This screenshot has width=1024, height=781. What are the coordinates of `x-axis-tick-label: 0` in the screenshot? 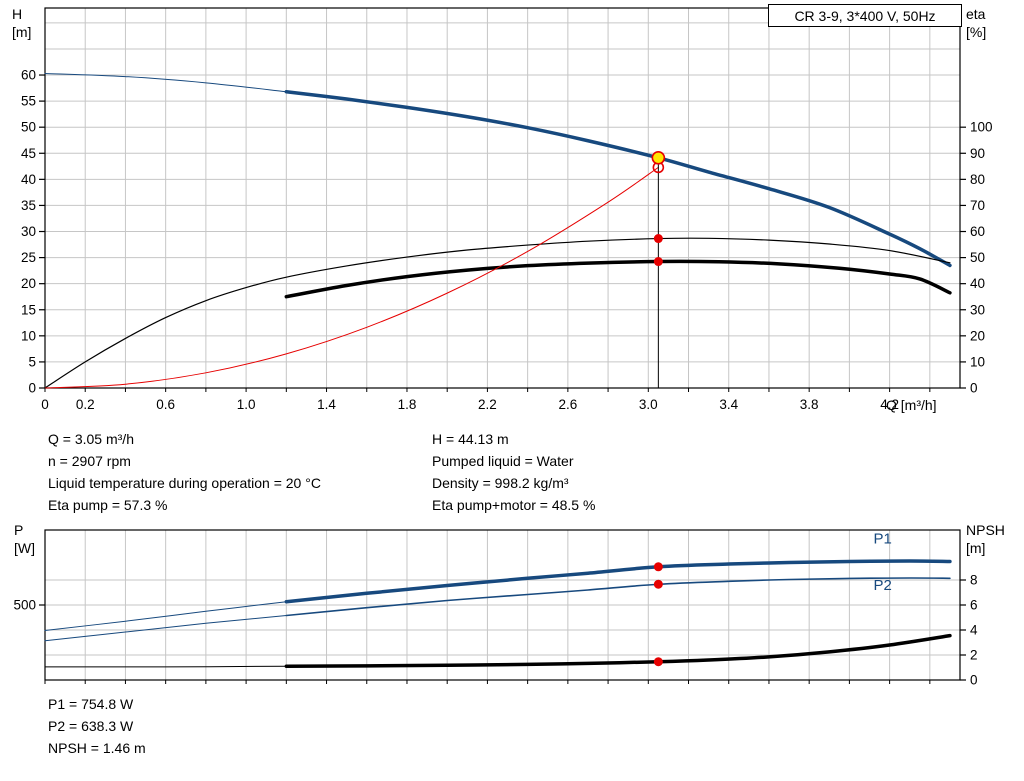 It's located at (45, 404).